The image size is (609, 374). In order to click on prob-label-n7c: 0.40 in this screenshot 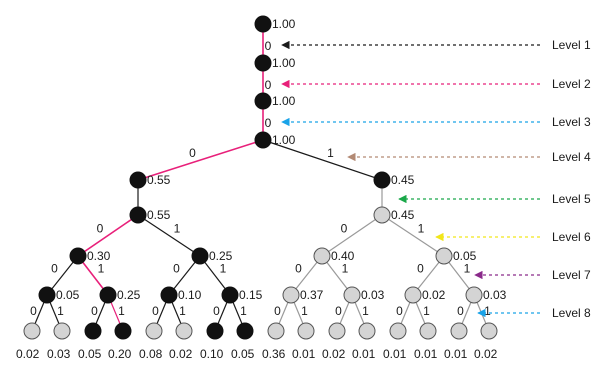, I will do `click(343, 256)`.